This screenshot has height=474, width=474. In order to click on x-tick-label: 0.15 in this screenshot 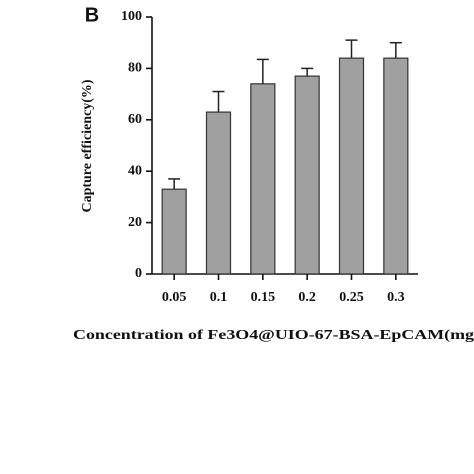, I will do `click(263, 297)`.